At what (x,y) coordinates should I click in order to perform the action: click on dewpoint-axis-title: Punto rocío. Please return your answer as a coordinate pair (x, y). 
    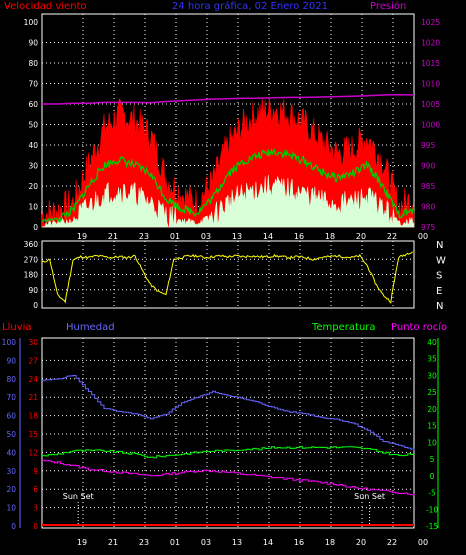
    Looking at the image, I should click on (419, 327).